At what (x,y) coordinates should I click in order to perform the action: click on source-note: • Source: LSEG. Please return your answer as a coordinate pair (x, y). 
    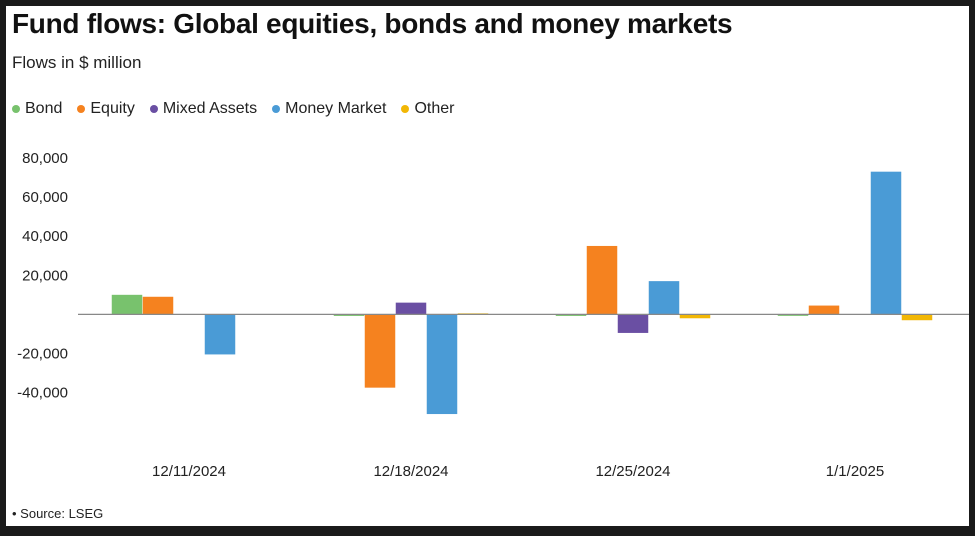
    Looking at the image, I should click on (58, 513).